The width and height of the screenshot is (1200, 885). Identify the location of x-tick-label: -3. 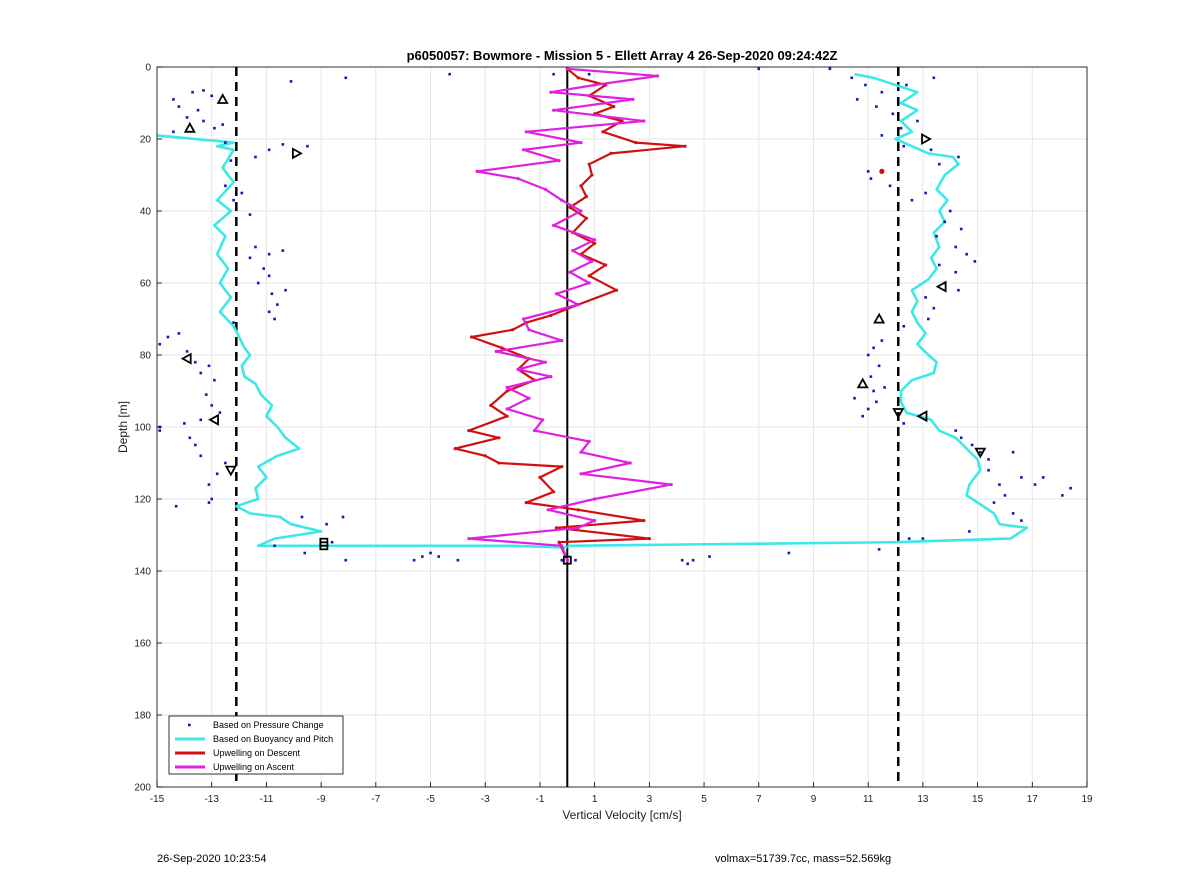
(485, 799).